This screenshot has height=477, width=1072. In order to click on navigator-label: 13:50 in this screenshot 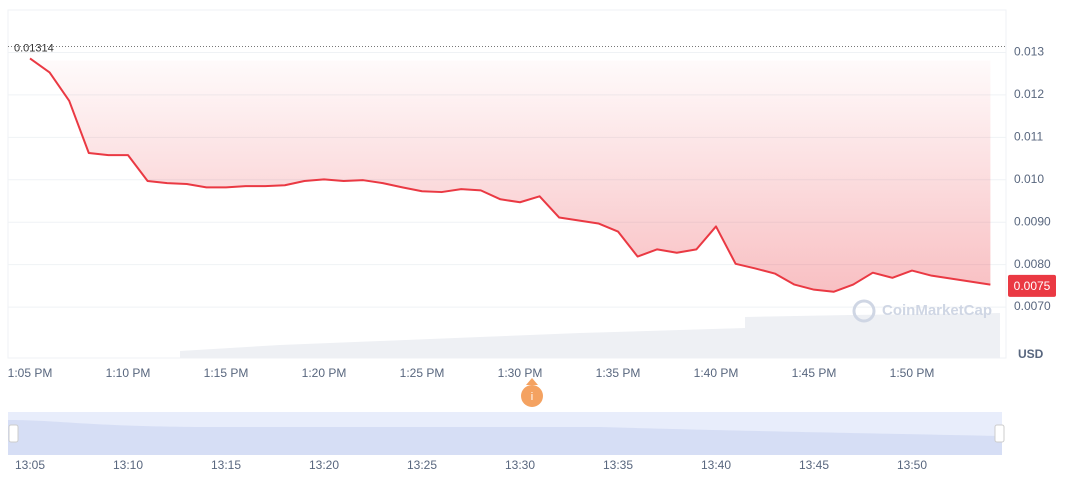, I will do `click(912, 465)`.